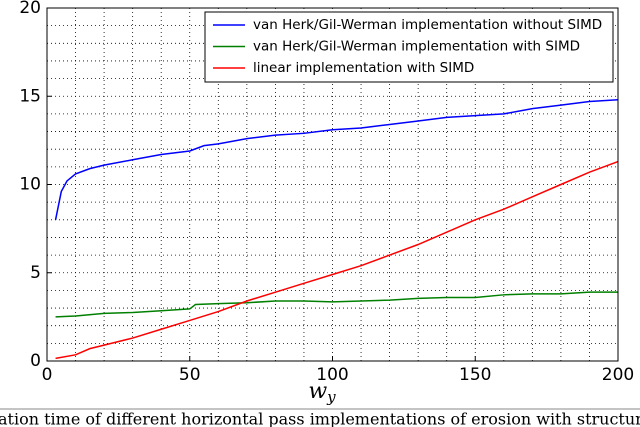 This screenshot has width=640, height=427. Describe the element at coordinates (363, 68) in the screenshot. I see `legend-label: linear implementation with SIMD` at that location.